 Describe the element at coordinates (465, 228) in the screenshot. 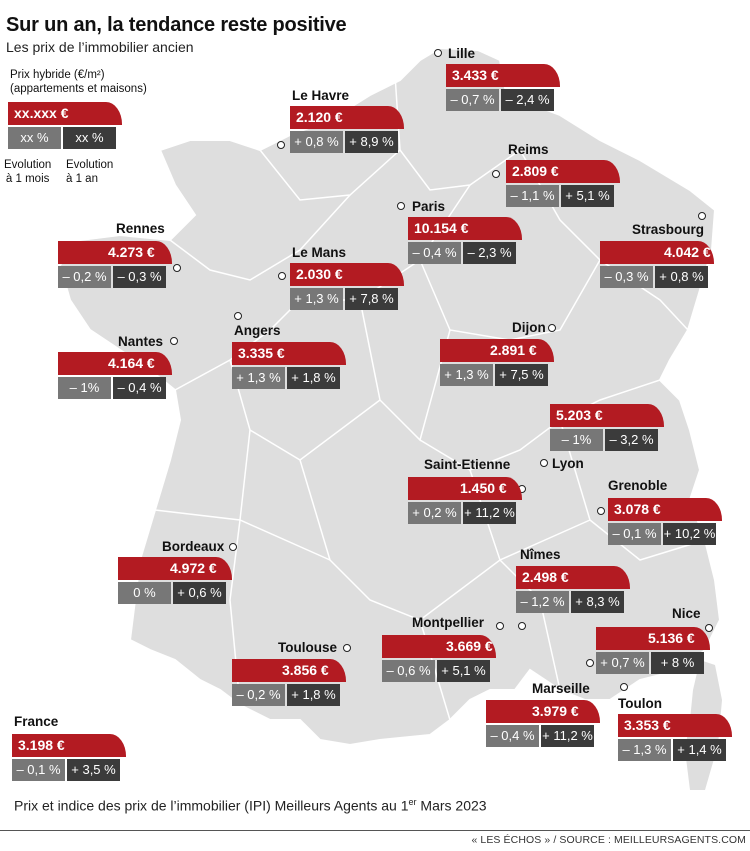

I see `price-paris: 10.154 €` at that location.